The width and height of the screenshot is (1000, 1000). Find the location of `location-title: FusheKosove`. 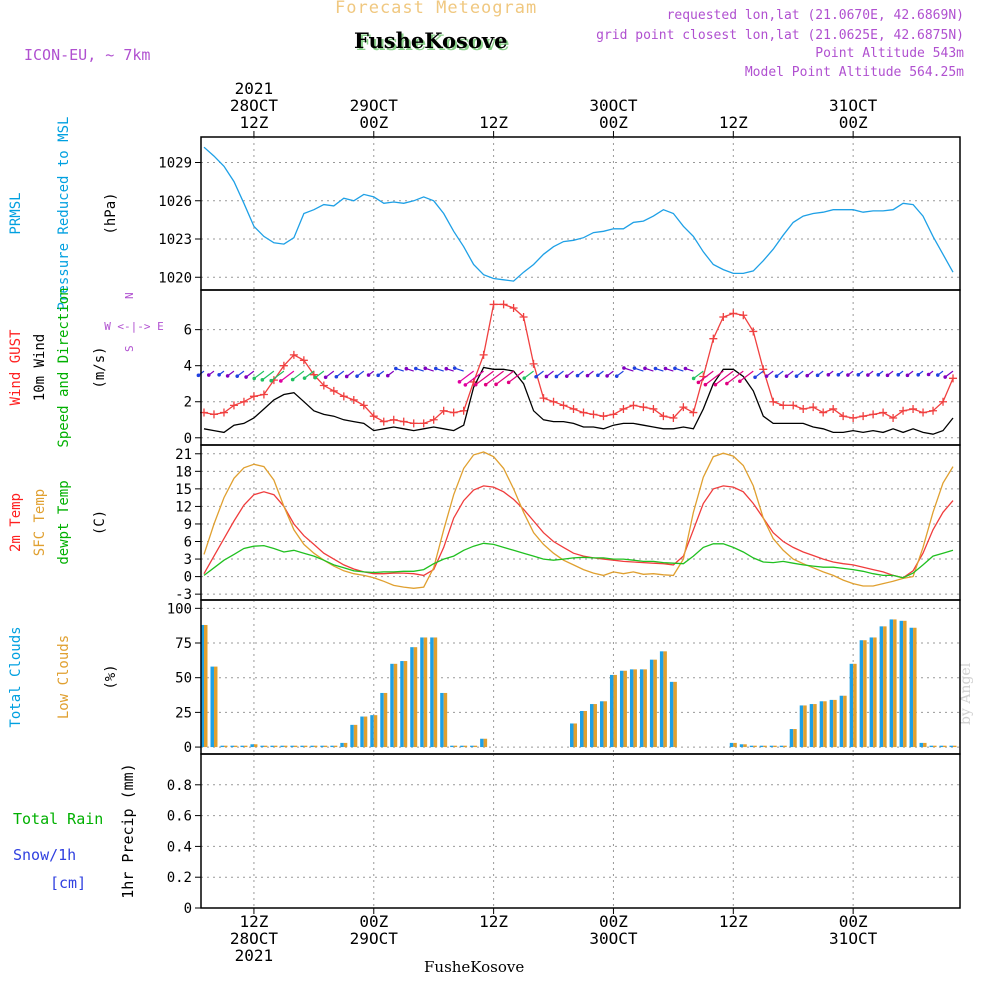

location-title: FusheKosove is located at coordinates (431, 40).